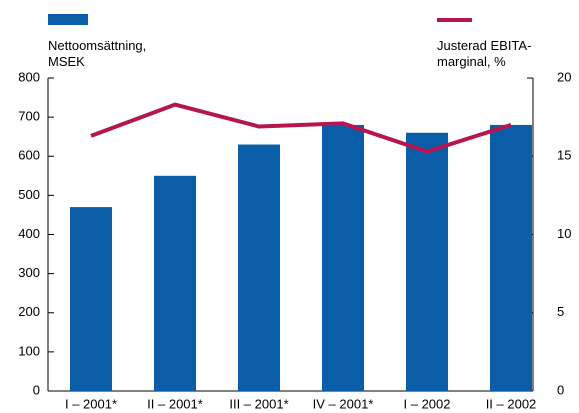 The width and height of the screenshot is (579, 413). I want to click on x-tick-label: I – 2001*, so click(91, 403).